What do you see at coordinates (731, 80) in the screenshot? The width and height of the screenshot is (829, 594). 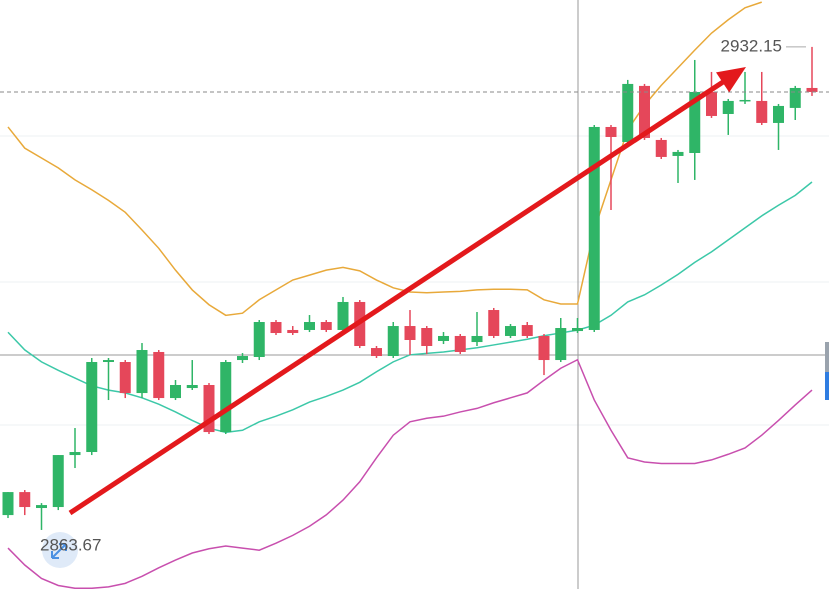 I see `arrow-head` at bounding box center [731, 80].